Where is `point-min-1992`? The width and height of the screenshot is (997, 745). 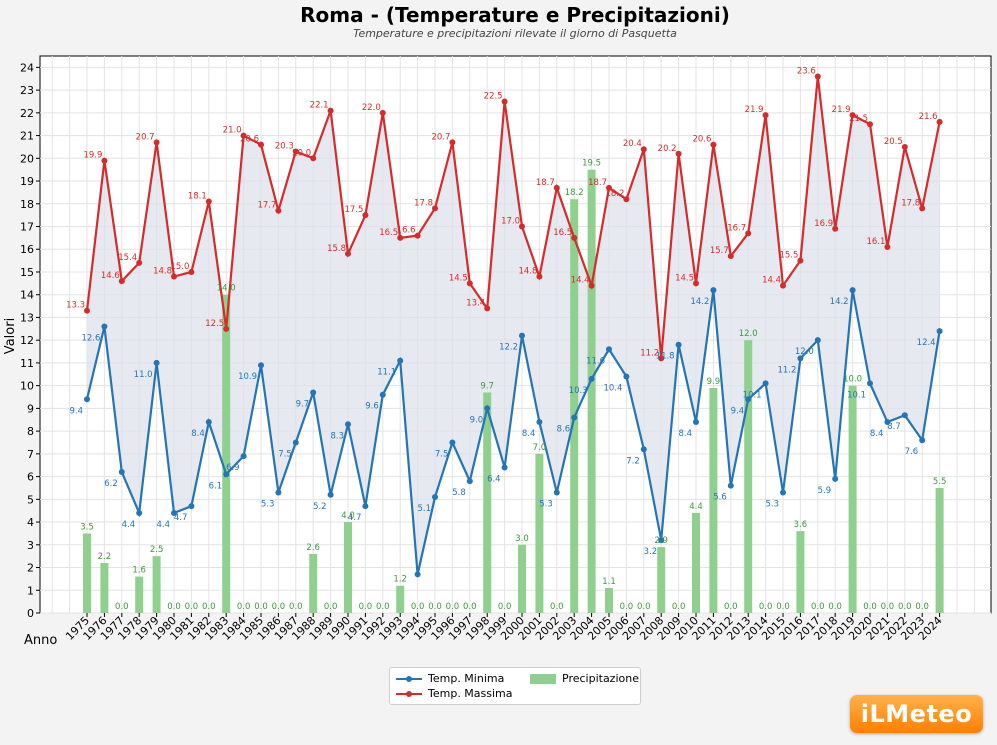 point-min-1992 is located at coordinates (382, 394).